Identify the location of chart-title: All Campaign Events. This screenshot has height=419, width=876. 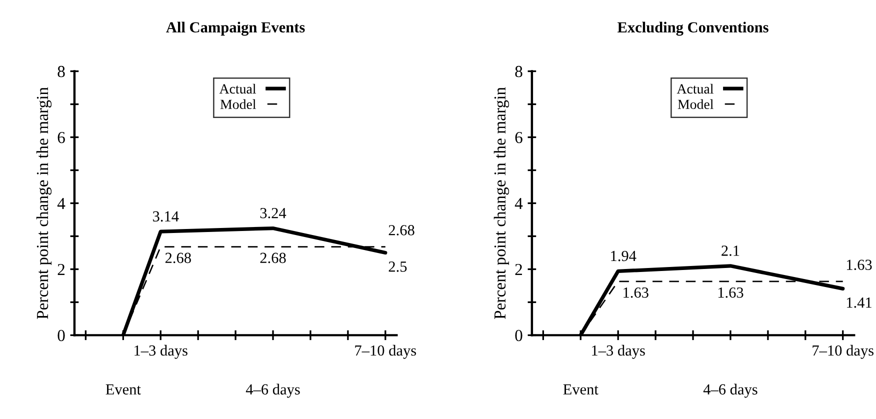
(235, 29).